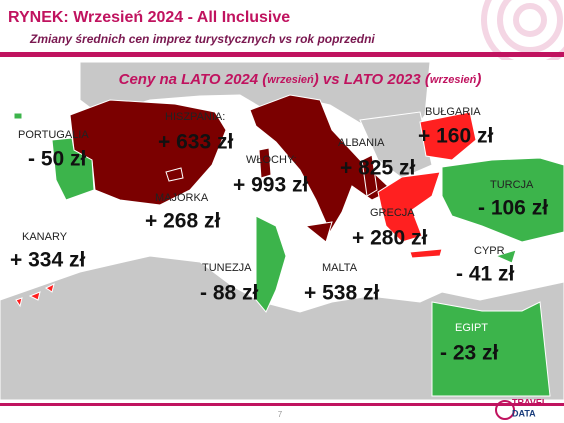 Image resolution: width=564 pixels, height=423 pixels. Describe the element at coordinates (471, 328) in the screenshot. I see `country-name: EGIPT` at that location.